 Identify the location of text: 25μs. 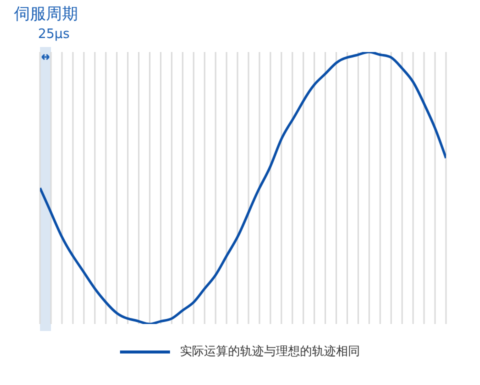
(54, 34).